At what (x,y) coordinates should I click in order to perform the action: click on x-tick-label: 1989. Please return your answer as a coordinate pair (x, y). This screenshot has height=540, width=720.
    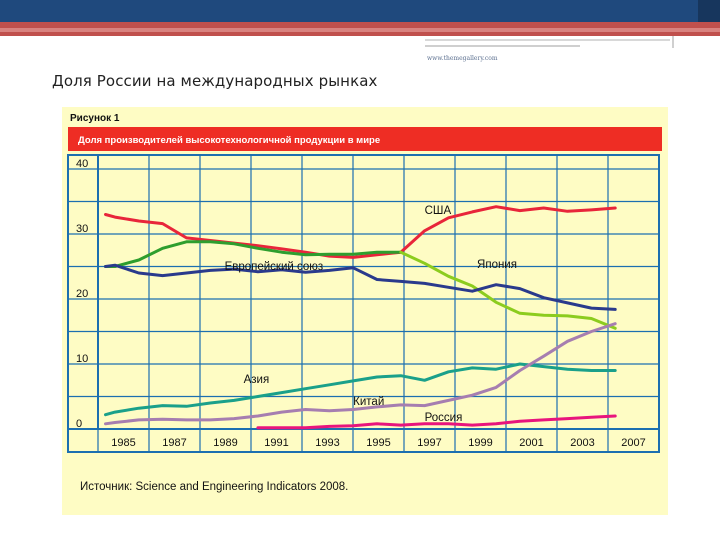
    Looking at the image, I should click on (225, 443).